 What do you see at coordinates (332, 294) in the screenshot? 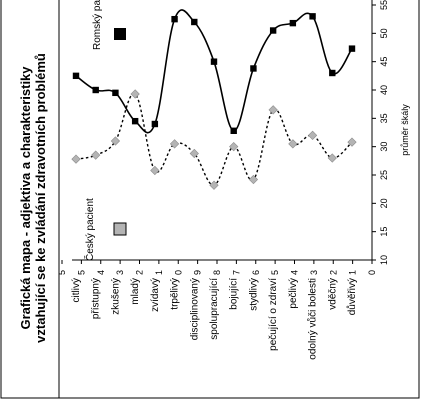
I see `category-label: vděčný` at bounding box center [332, 294].